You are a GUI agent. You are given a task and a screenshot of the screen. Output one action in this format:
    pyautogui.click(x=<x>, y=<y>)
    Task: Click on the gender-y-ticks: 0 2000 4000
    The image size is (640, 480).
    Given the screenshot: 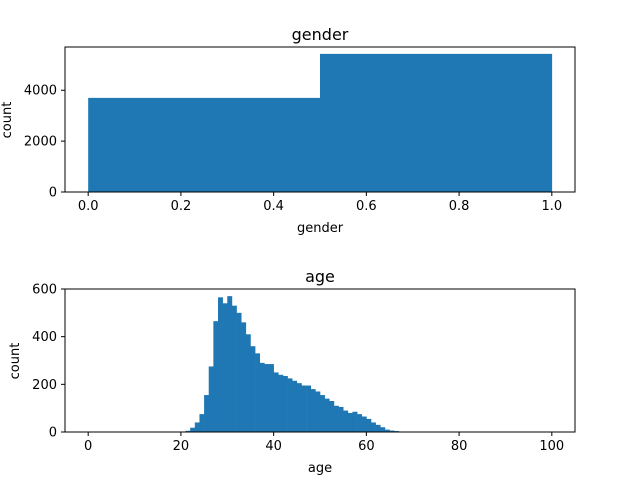 What is the action you would take?
    pyautogui.click(x=44, y=142)
    